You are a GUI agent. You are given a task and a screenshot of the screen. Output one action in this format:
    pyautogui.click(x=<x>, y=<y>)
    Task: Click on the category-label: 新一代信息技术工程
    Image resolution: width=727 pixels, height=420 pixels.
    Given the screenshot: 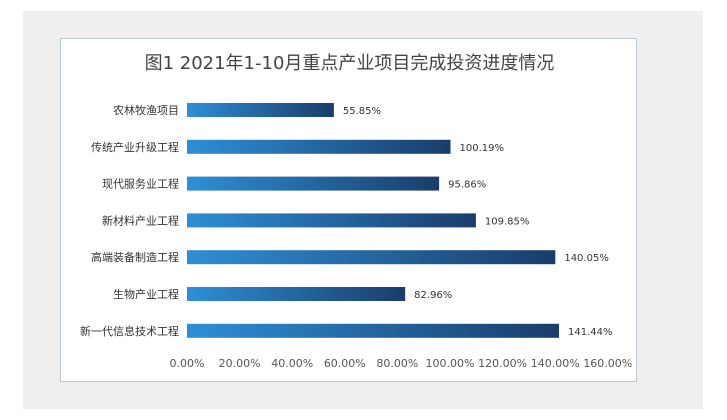 What is the action you would take?
    pyautogui.click(x=129, y=331)
    